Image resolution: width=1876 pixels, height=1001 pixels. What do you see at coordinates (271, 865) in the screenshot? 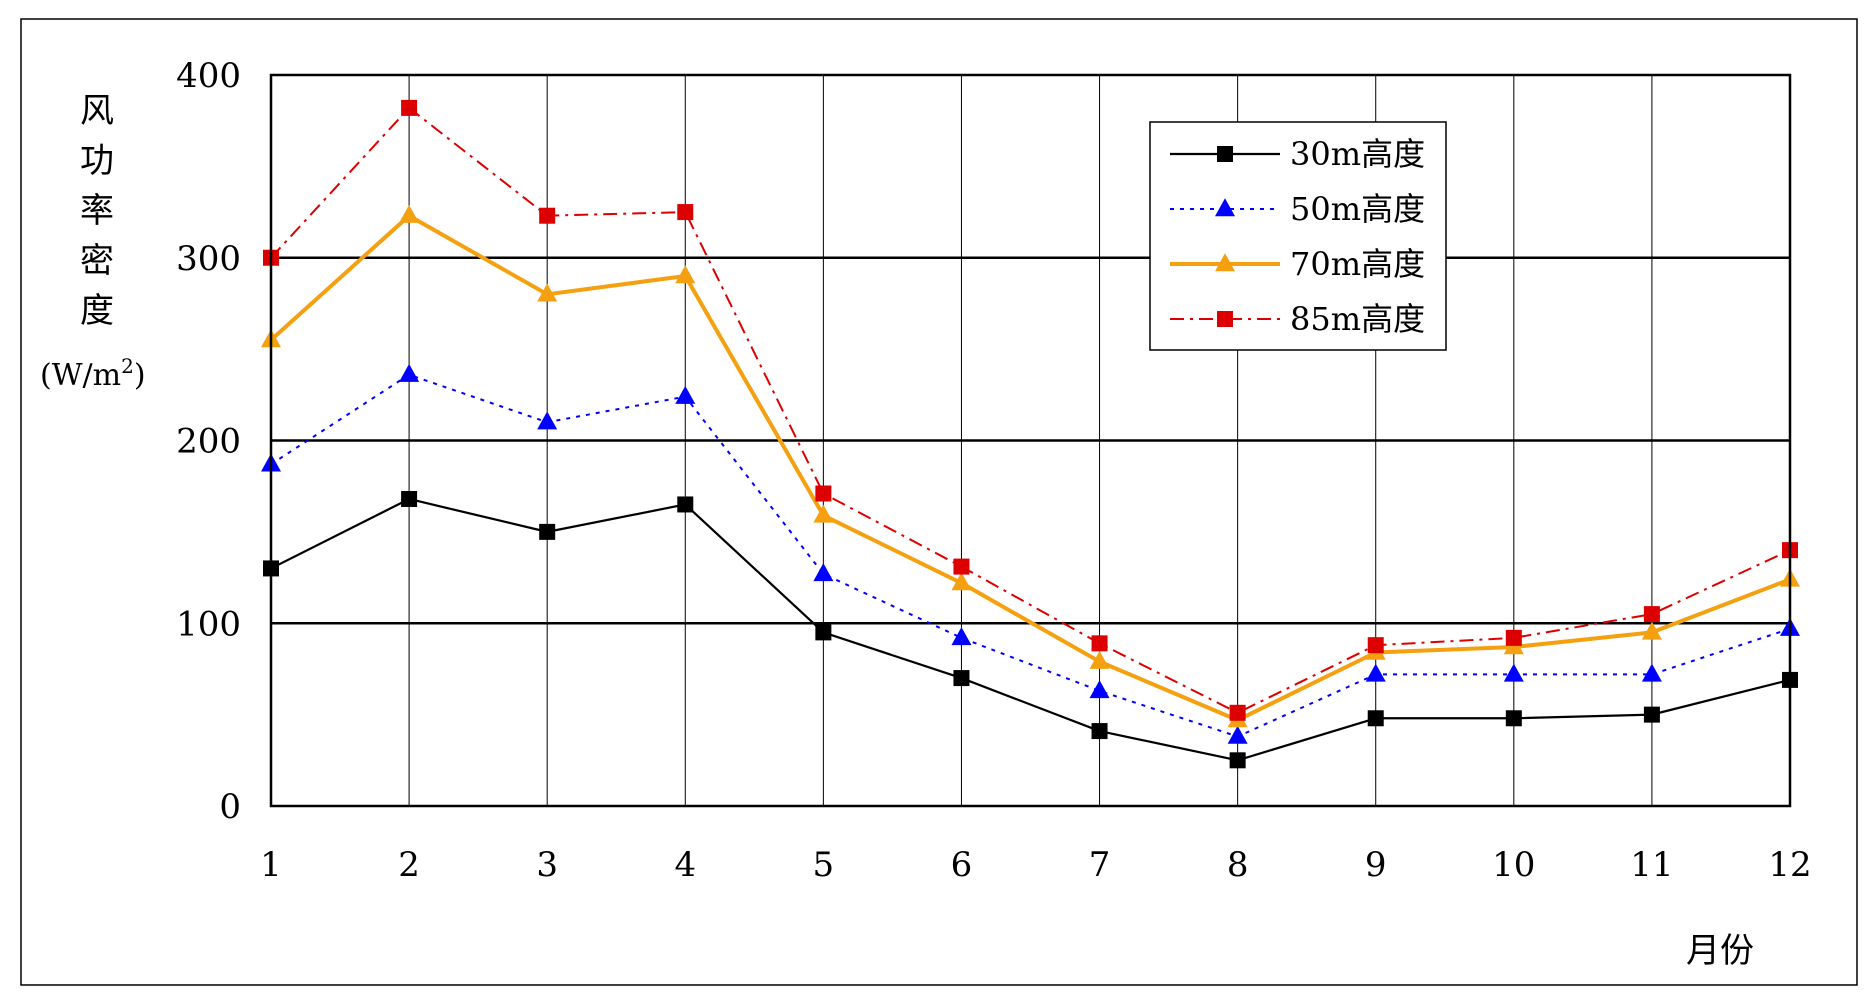
I see `x-tick-label: 1` at bounding box center [271, 865].